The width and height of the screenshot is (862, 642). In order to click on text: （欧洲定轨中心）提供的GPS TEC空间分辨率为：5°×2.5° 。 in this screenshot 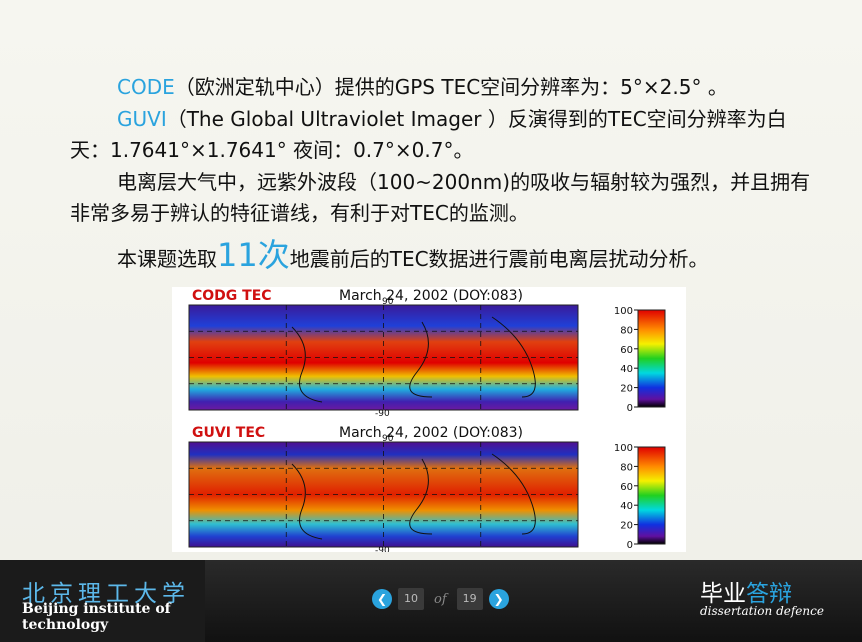, I will do `click(451, 87)`.